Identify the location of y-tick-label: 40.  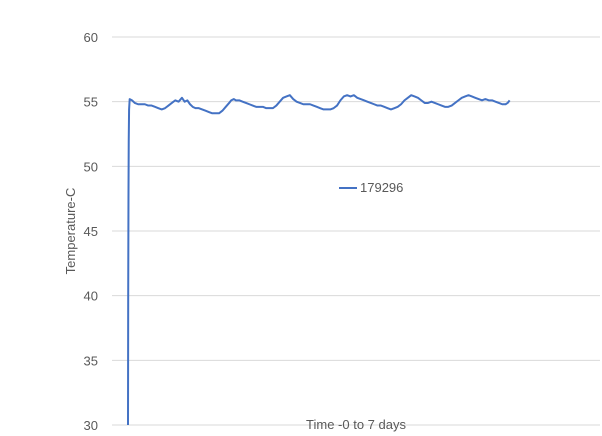
(91, 296).